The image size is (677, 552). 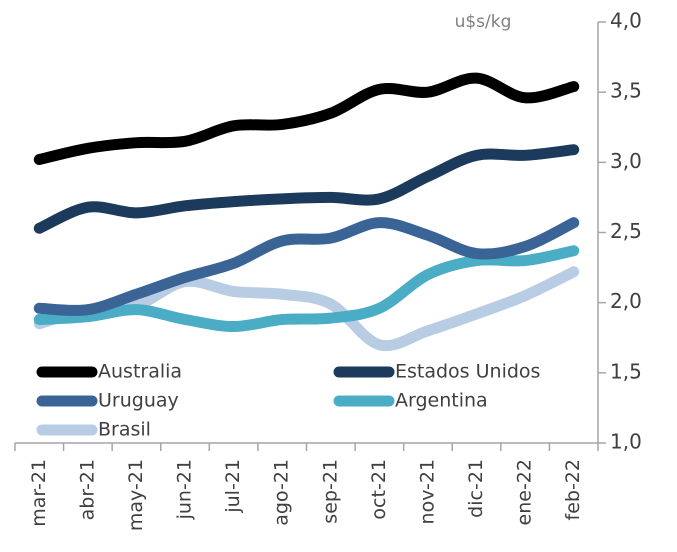 I want to click on x-tick-label: ago-21, so click(x=282, y=492).